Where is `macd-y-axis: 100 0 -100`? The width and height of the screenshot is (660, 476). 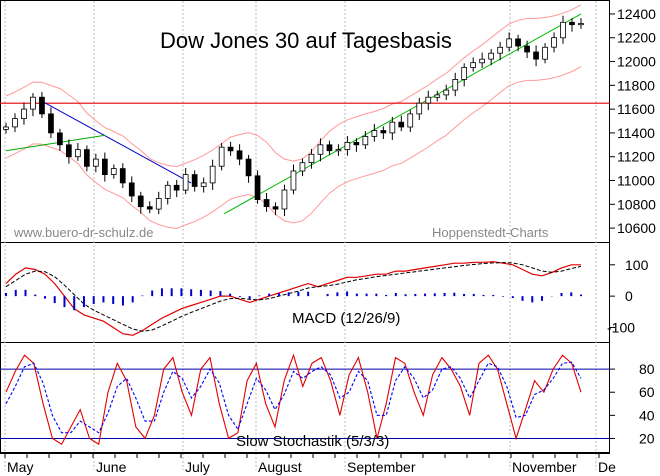 macd-y-axis: 100 0 -100 is located at coordinates (628, 296).